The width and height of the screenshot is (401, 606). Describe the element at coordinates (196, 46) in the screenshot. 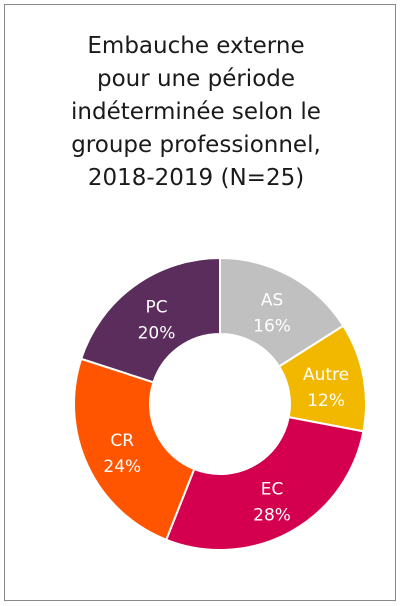

I see `title-line-1: Embauche externe` at that location.